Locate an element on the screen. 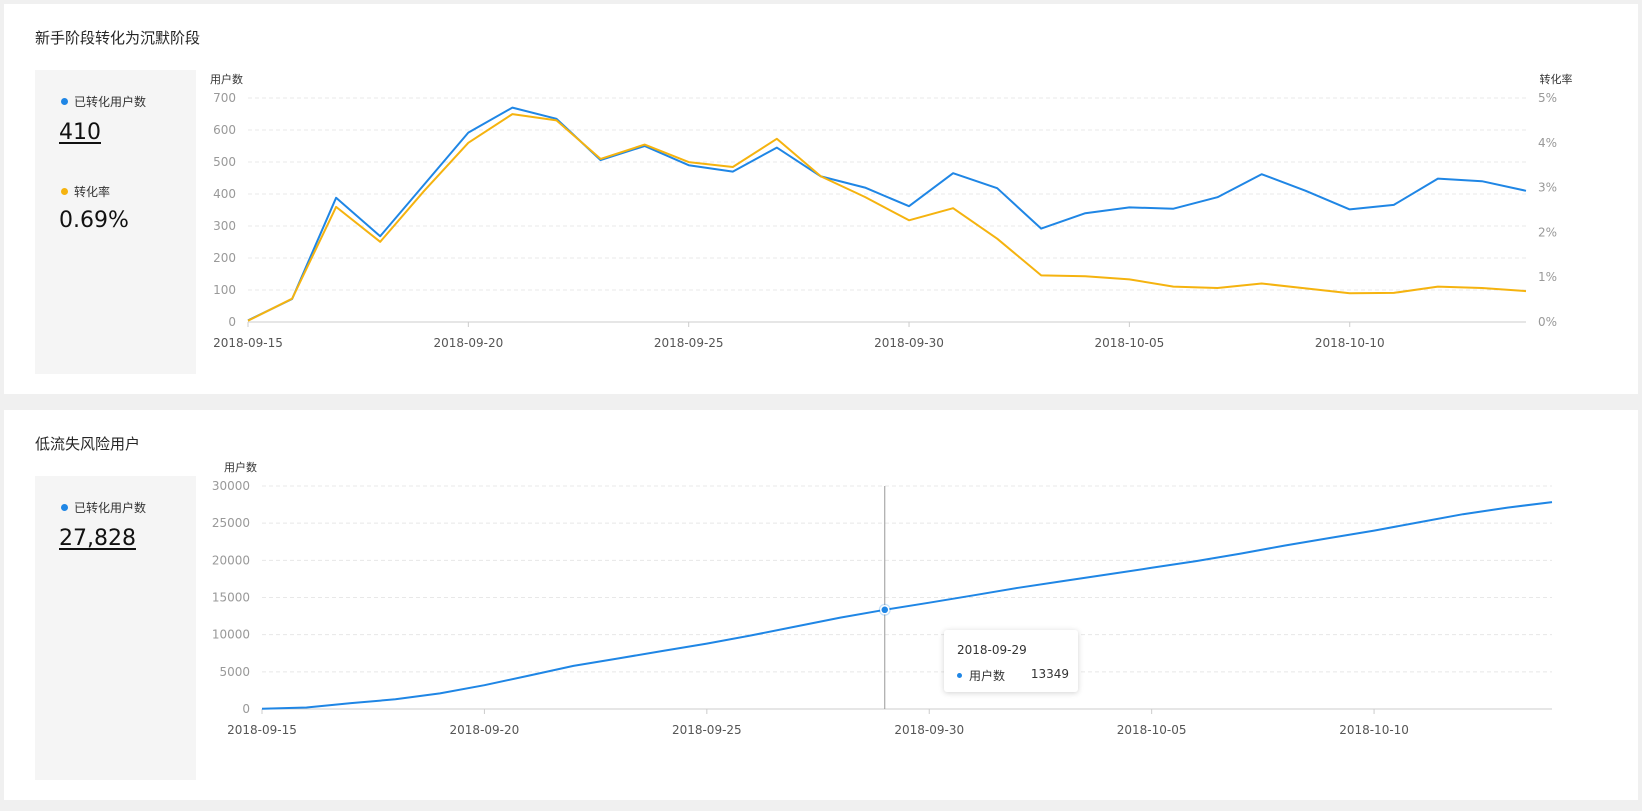 The width and height of the screenshot is (1642, 811). y-tick-label: 15000 is located at coordinates (231, 598).